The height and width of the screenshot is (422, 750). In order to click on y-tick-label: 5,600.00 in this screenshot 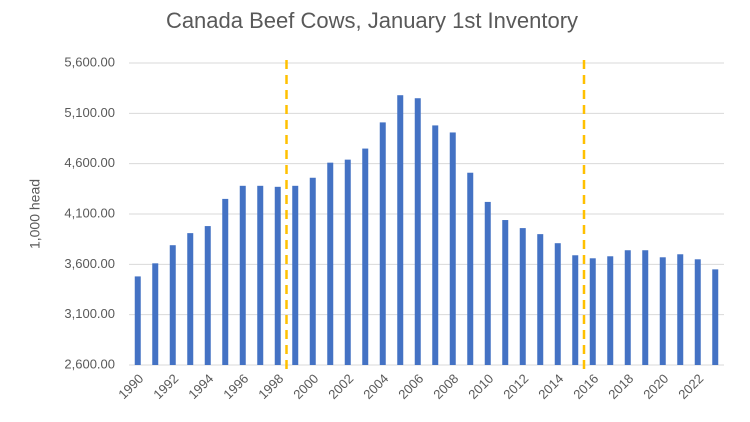, I will do `click(89, 61)`.